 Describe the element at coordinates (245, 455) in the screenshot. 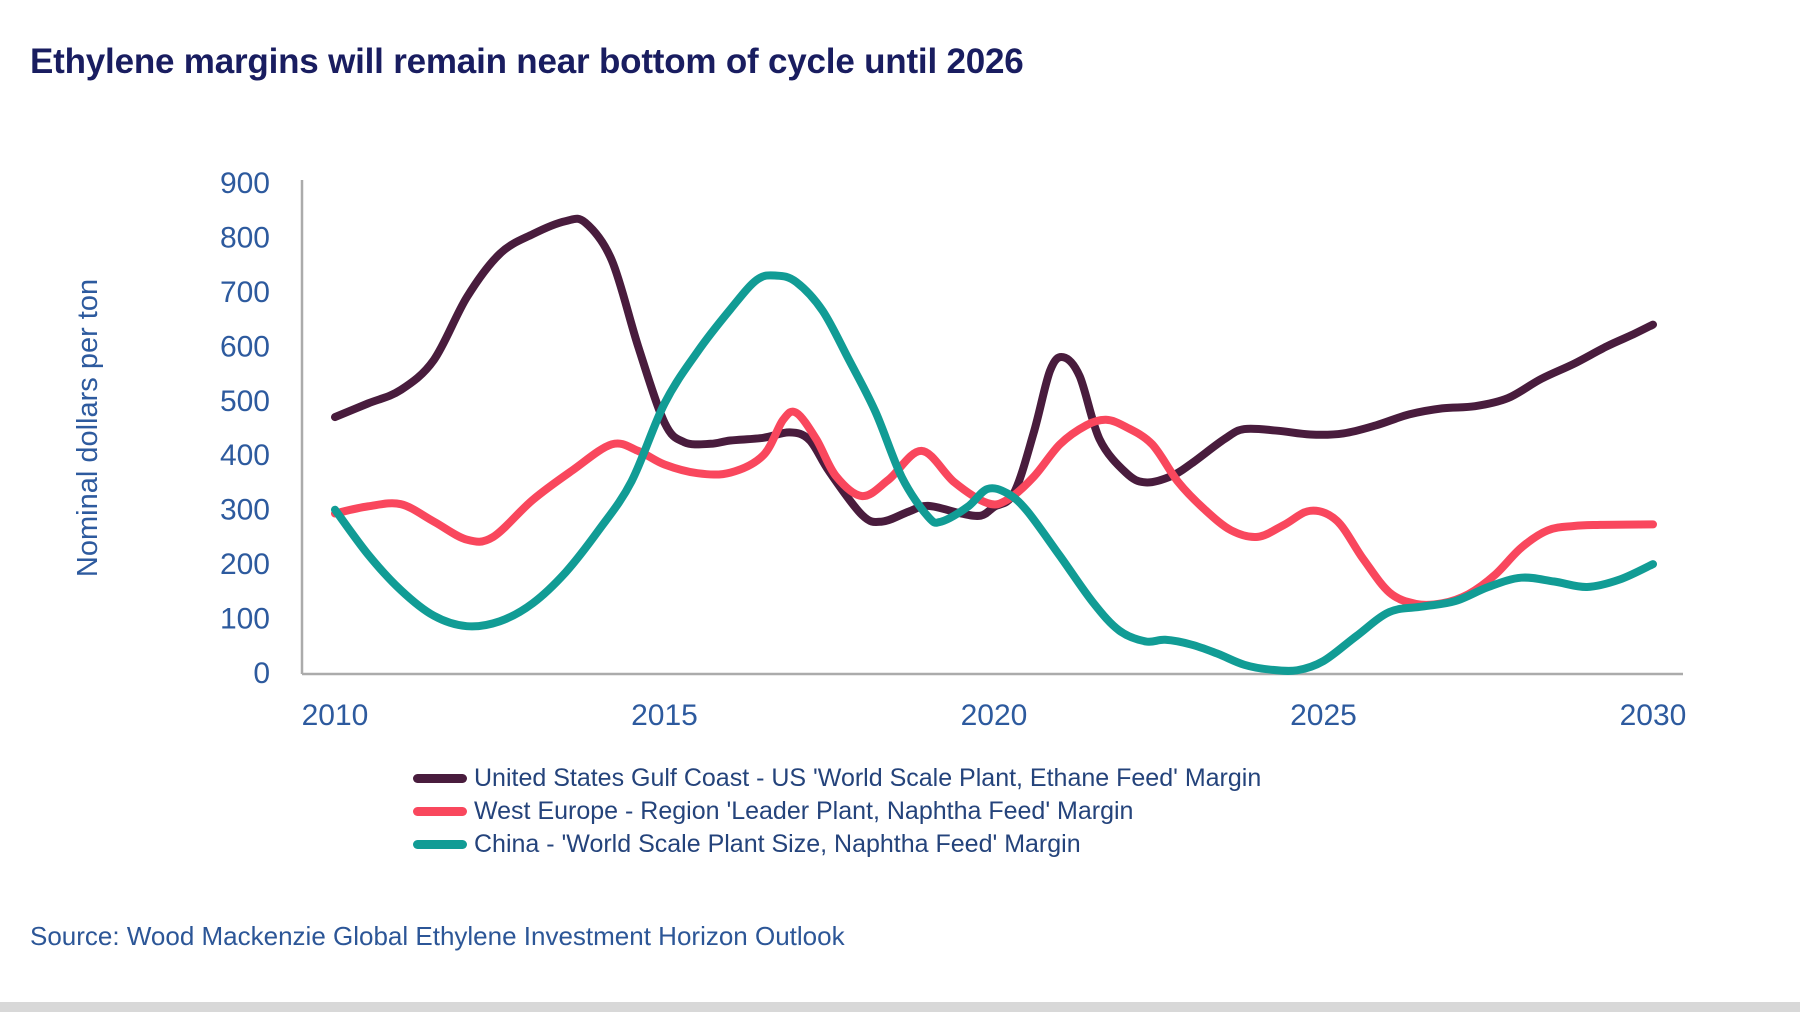

I see `y-tick-label: 400` at that location.